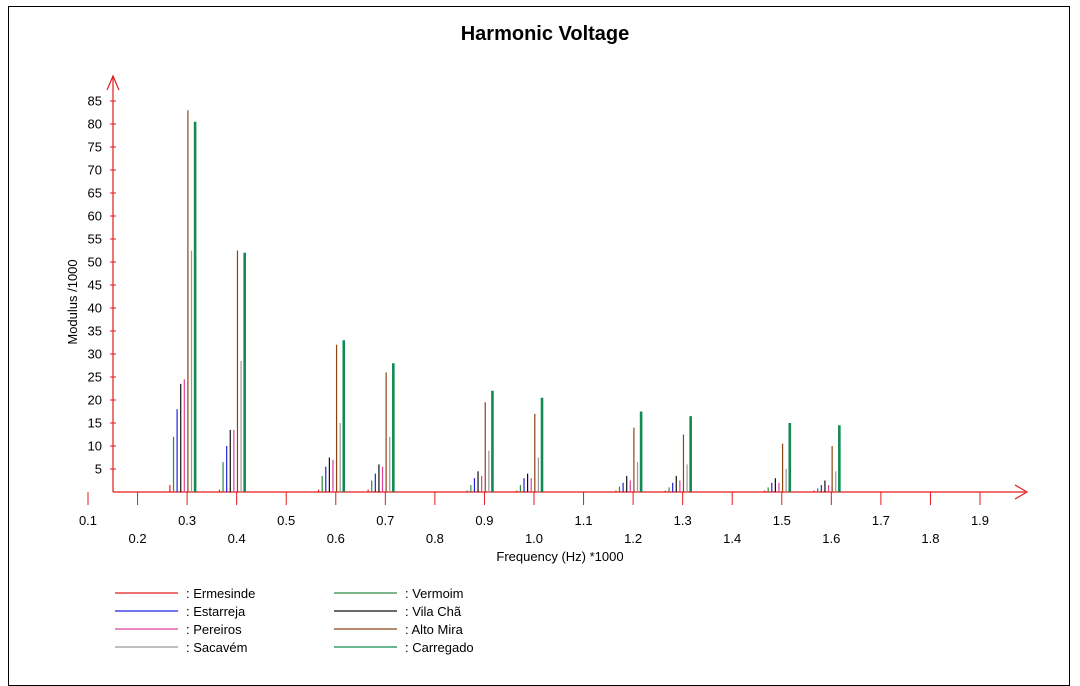 The image size is (1080, 686). Describe the element at coordinates (72, 301) in the screenshot. I see `y-axis-label: Modulus /1000` at that location.